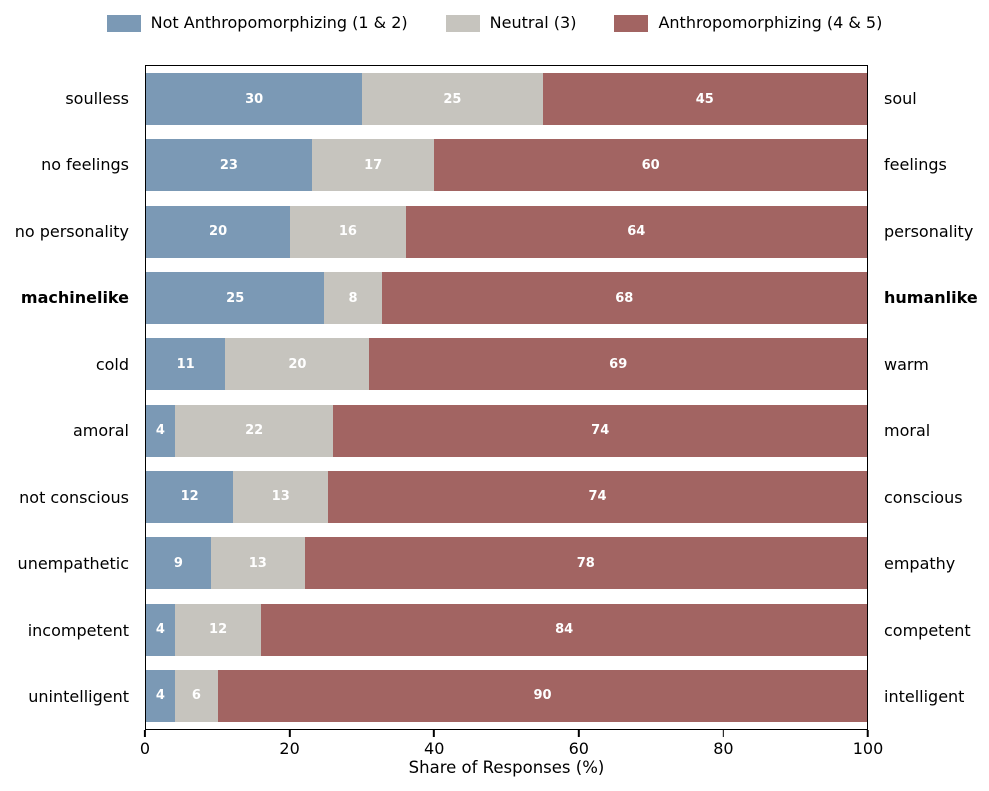 This screenshot has height=791, width=989. What do you see at coordinates (533, 22) in the screenshot?
I see `legend-label: Neutral (3)` at bounding box center [533, 22].